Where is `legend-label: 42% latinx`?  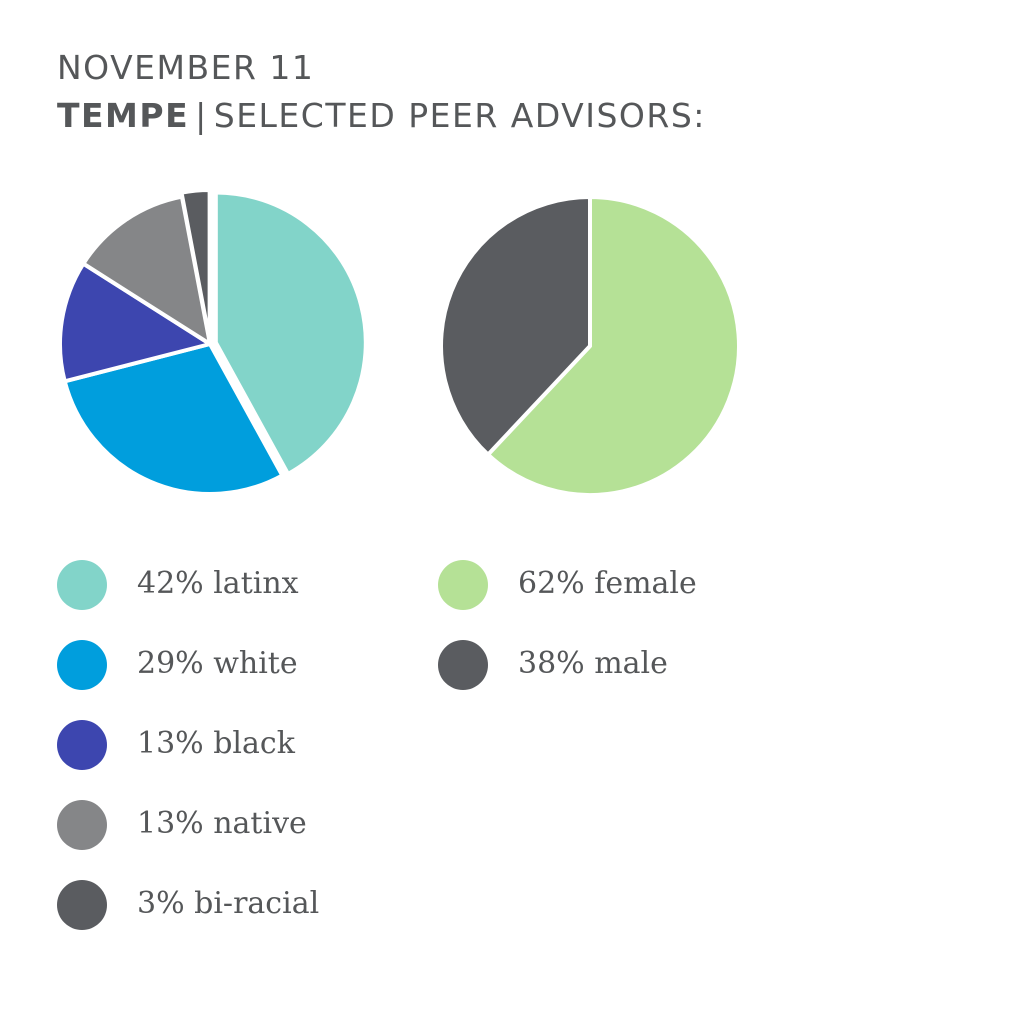
legend-label: 42% latinx is located at coordinates (218, 583).